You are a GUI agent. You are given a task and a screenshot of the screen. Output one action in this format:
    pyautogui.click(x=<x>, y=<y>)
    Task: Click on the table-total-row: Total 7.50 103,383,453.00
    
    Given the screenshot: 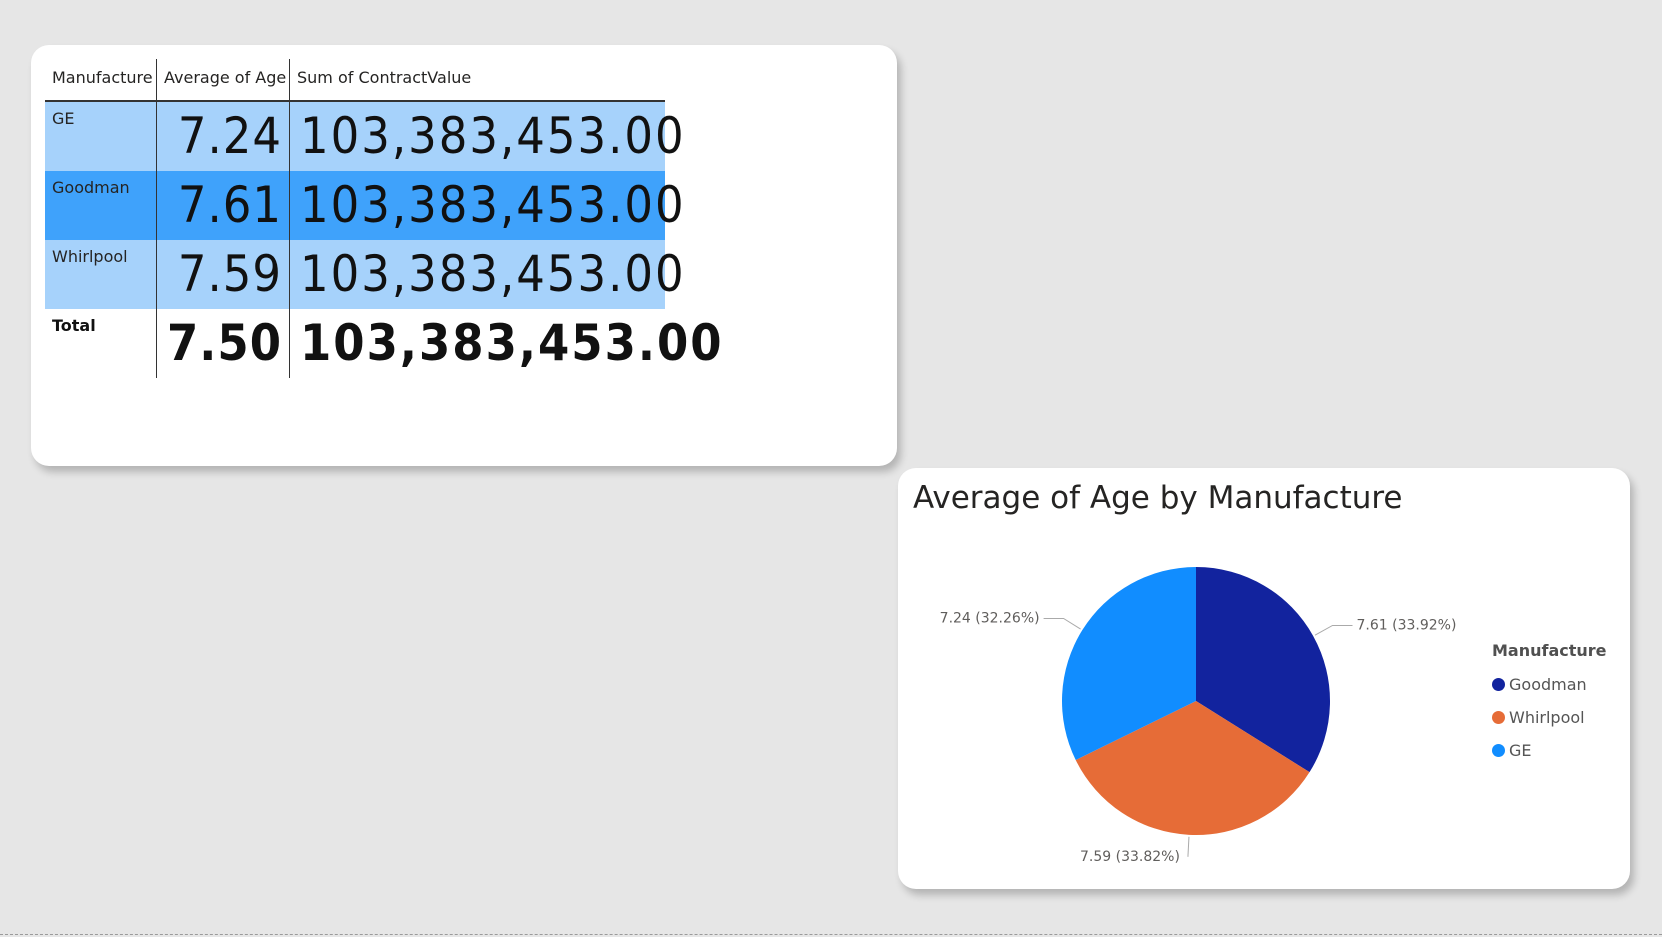 What is the action you would take?
    pyautogui.click(x=383, y=343)
    